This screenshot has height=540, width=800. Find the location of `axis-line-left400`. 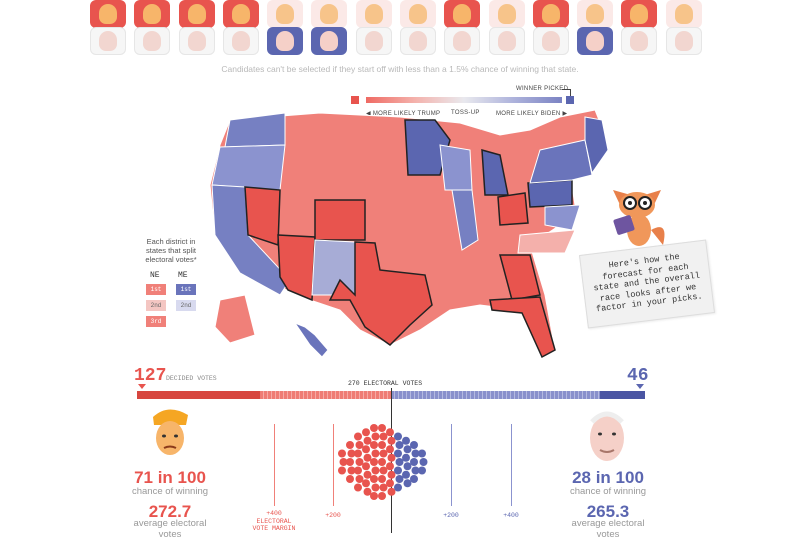

axis-line-left400 is located at coordinates (274, 465).